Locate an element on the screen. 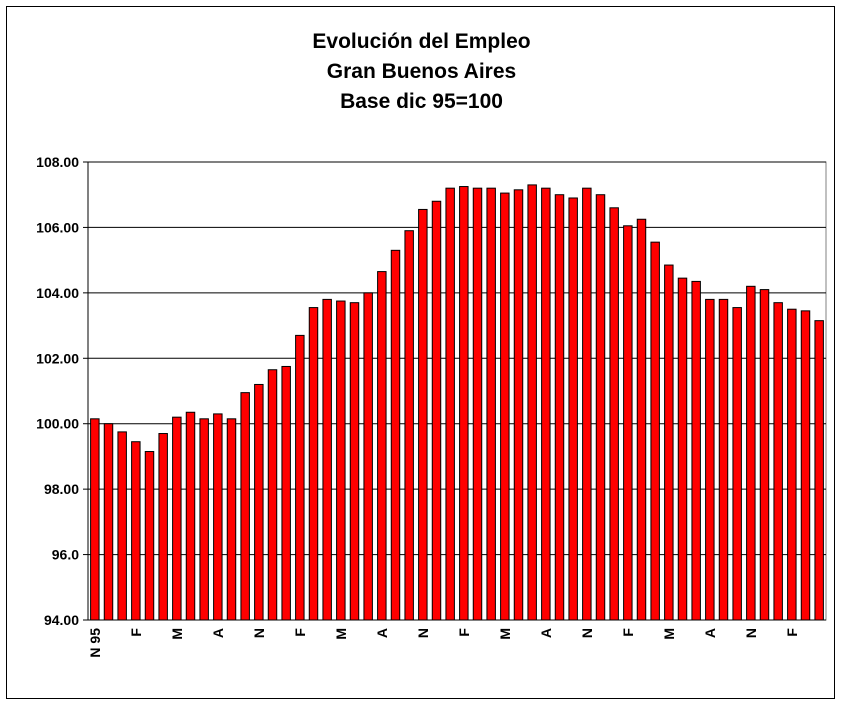 The width and height of the screenshot is (843, 707). y-tick-label: 108.00 is located at coordinates (57, 162).